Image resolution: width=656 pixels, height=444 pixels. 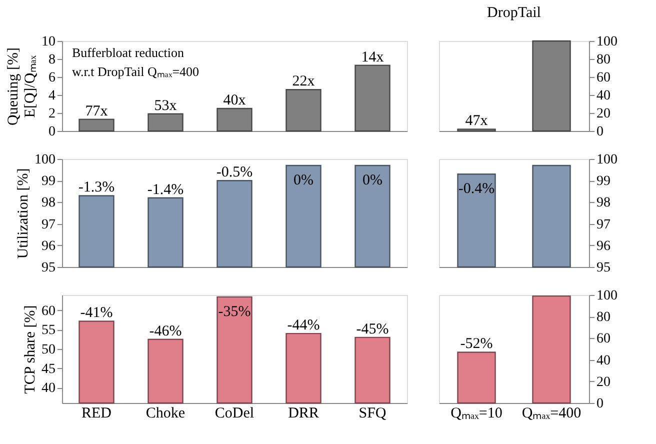 I want to click on y-tick-label: 4, so click(x=52, y=96).